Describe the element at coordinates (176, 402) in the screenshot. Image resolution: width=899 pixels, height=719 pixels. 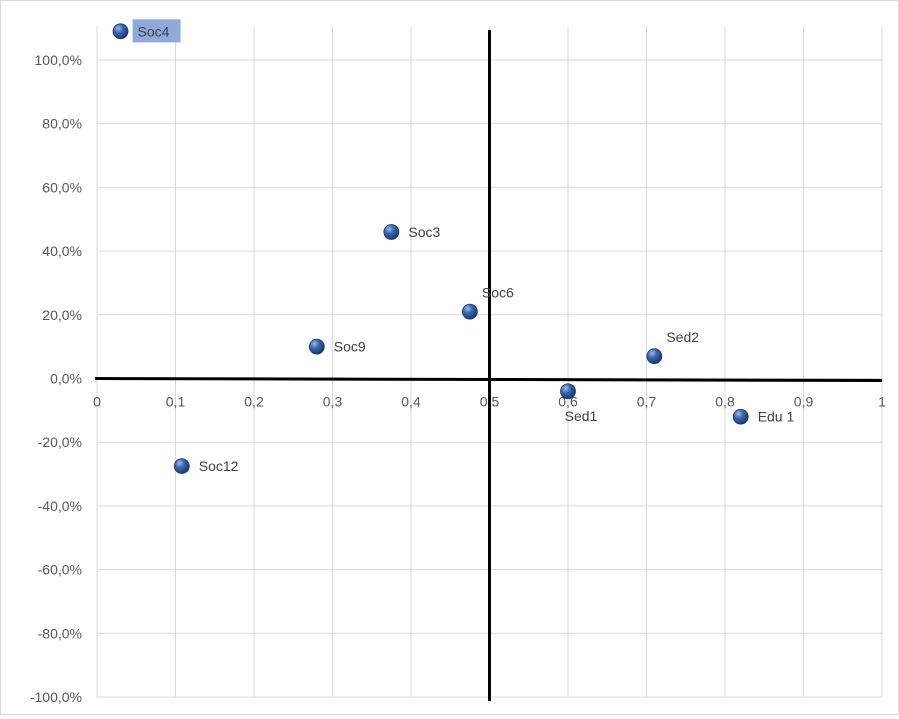
I see `x-tick-label: 0,1` at that location.